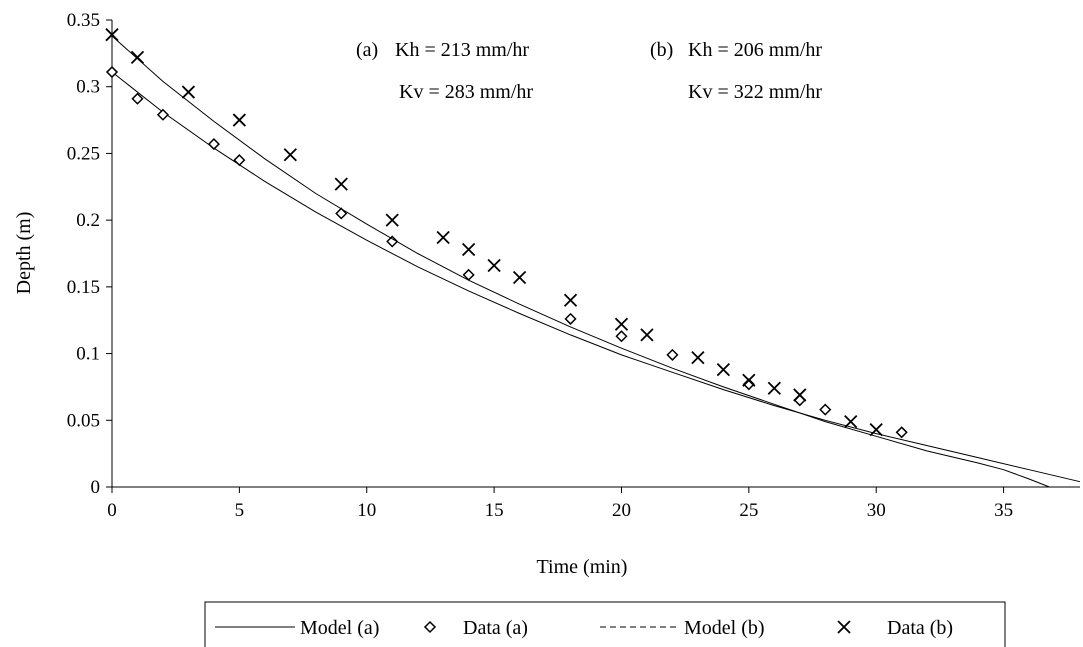  What do you see at coordinates (462, 50) in the screenshot?
I see `annotation-a-kh: Kh = 213 mm/hr` at bounding box center [462, 50].